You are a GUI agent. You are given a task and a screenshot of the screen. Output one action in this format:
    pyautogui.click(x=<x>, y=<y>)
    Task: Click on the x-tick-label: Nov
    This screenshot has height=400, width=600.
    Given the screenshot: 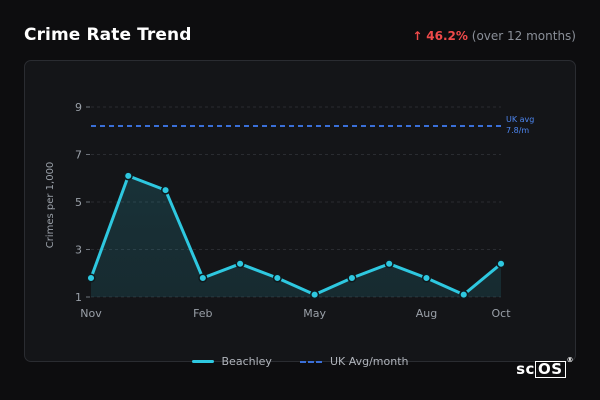 What is the action you would take?
    pyautogui.click(x=91, y=313)
    